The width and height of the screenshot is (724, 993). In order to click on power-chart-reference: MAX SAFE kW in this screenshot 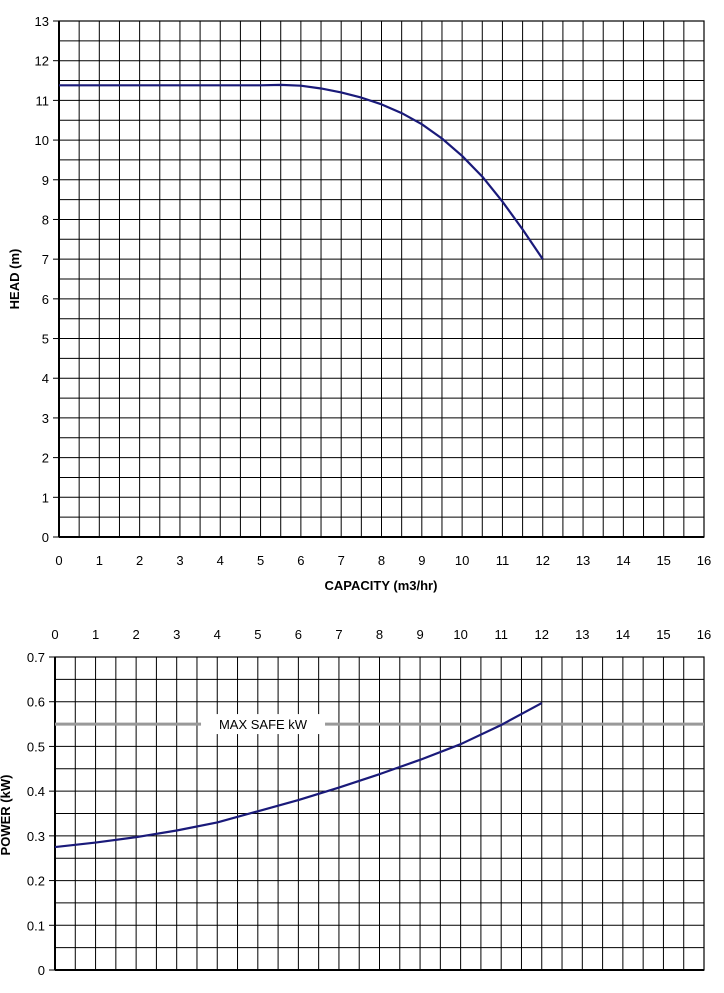, I will do `click(379, 724)`.